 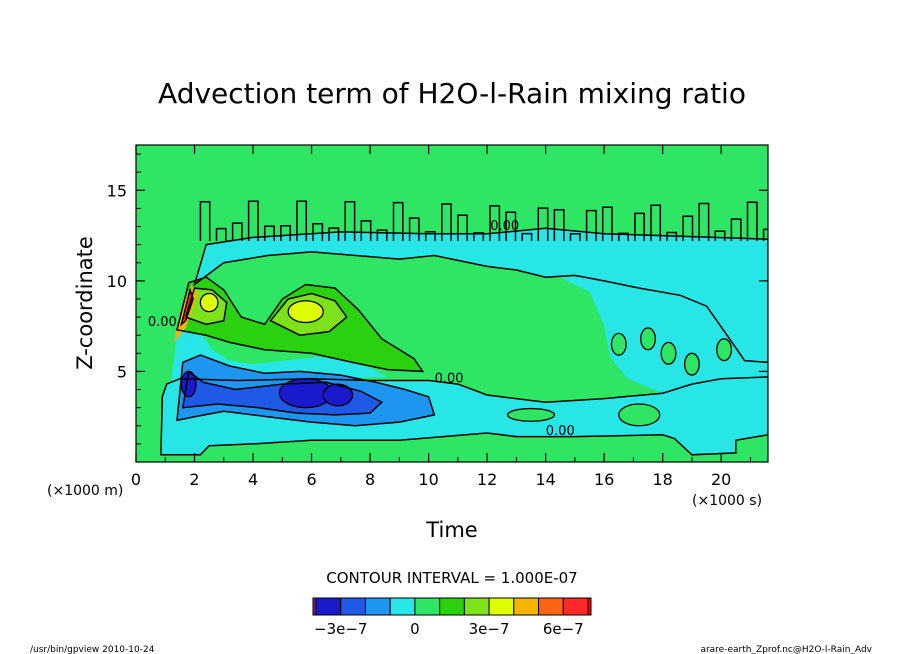 What do you see at coordinates (452, 617) in the screenshot?
I see `colorbar: −3e−7 0 3e−7 6e−7` at bounding box center [452, 617].